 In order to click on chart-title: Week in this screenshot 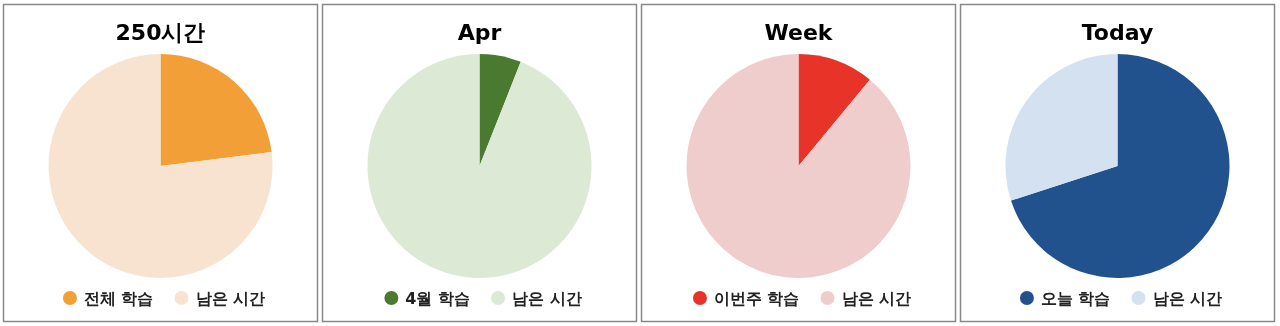, I will do `click(799, 32)`.